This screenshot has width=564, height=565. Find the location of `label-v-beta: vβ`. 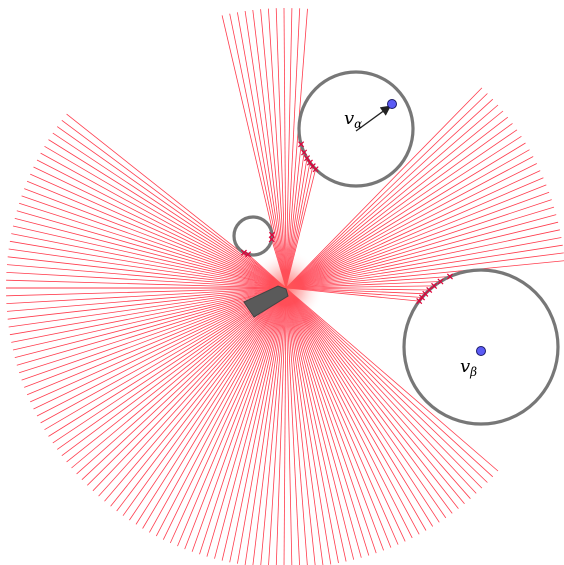

label-v-beta: vβ is located at coordinates (468, 367).